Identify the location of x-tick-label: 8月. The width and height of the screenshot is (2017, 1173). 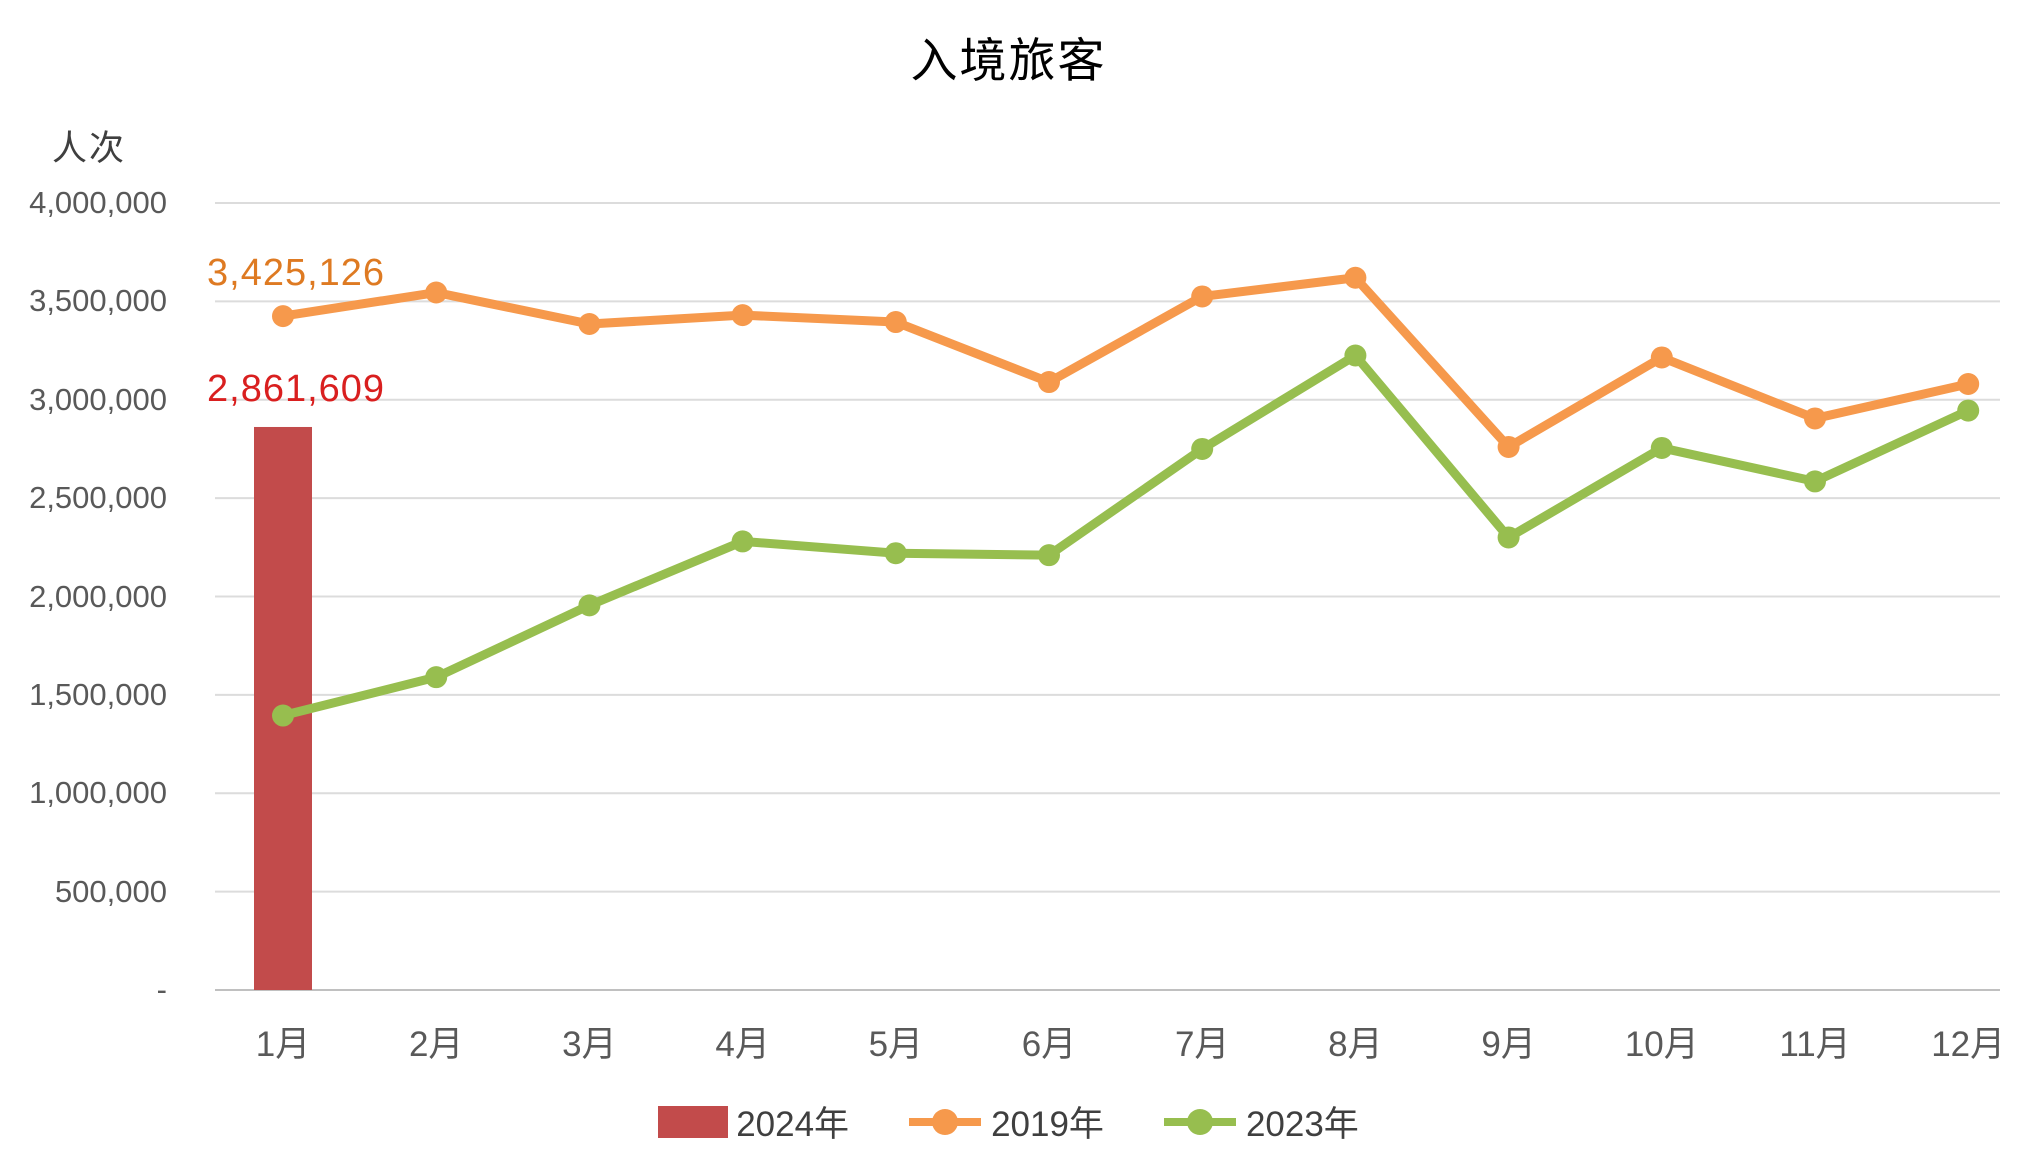
(1355, 1044).